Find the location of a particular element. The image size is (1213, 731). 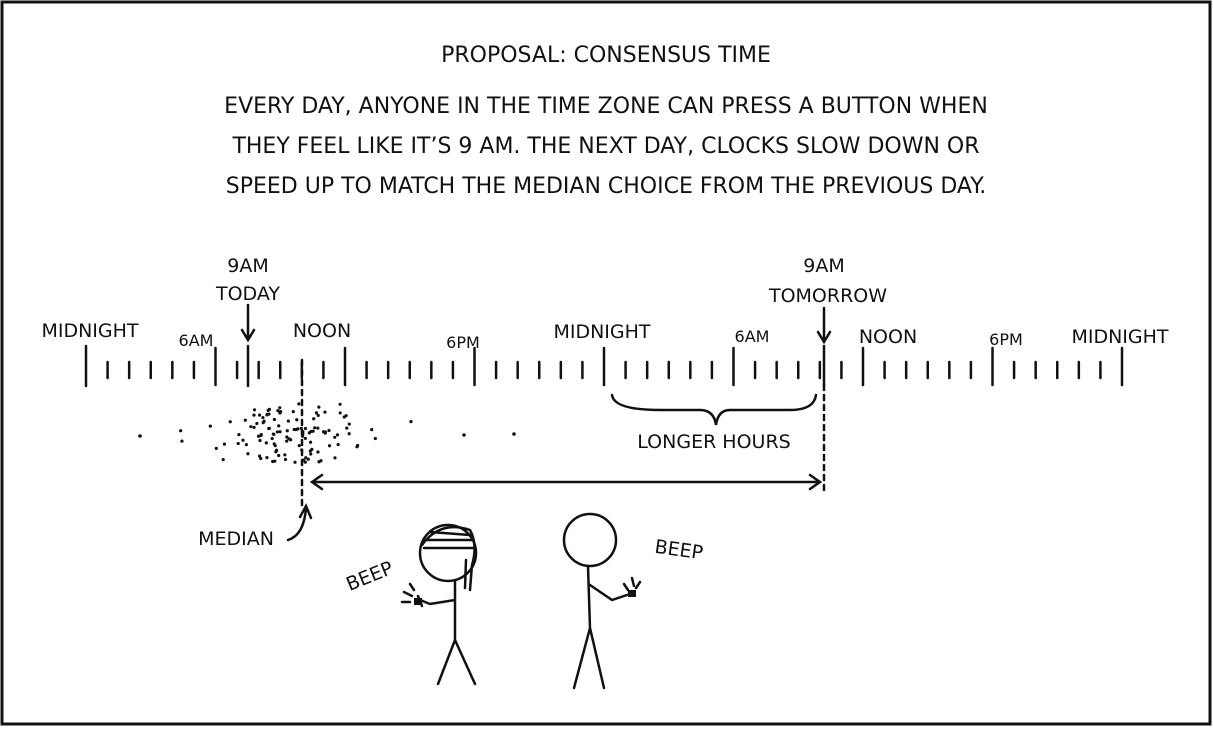

label: TODAY is located at coordinates (247, 294).